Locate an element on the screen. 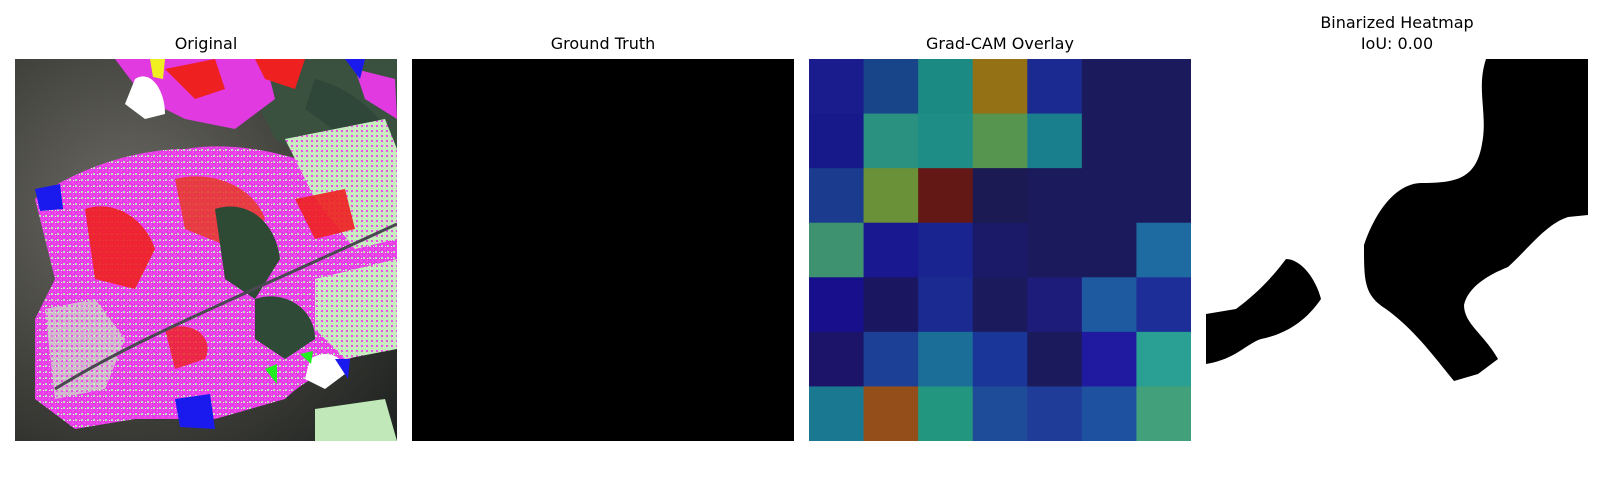 This screenshot has width=1600, height=500. binarized-heatmap-title: Binarized Heatmap is located at coordinates (1397, 22).